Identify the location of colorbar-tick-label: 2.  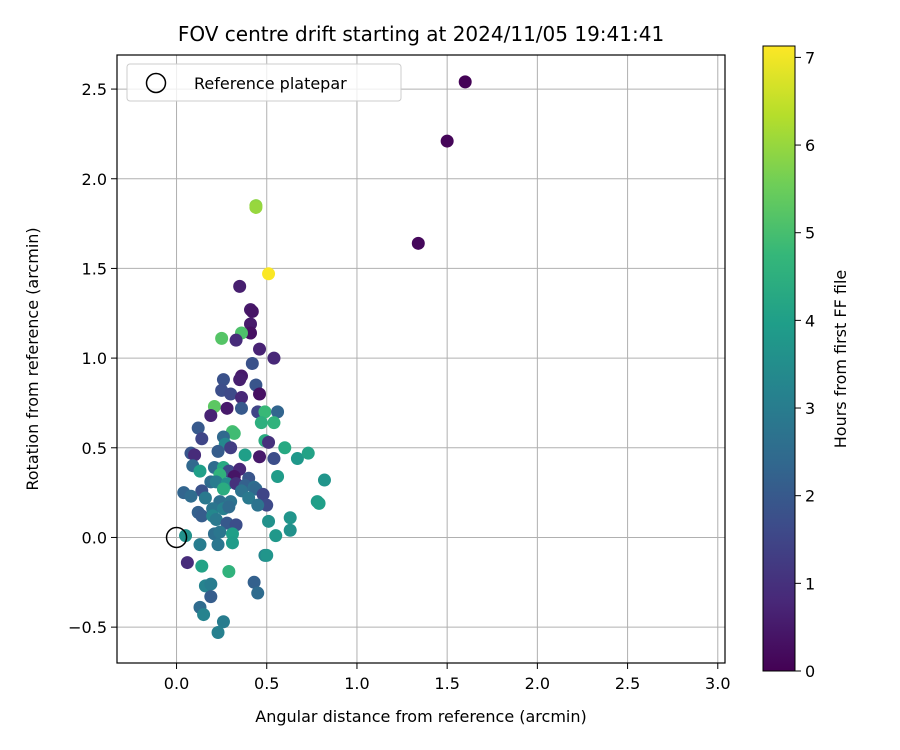
(810, 496).